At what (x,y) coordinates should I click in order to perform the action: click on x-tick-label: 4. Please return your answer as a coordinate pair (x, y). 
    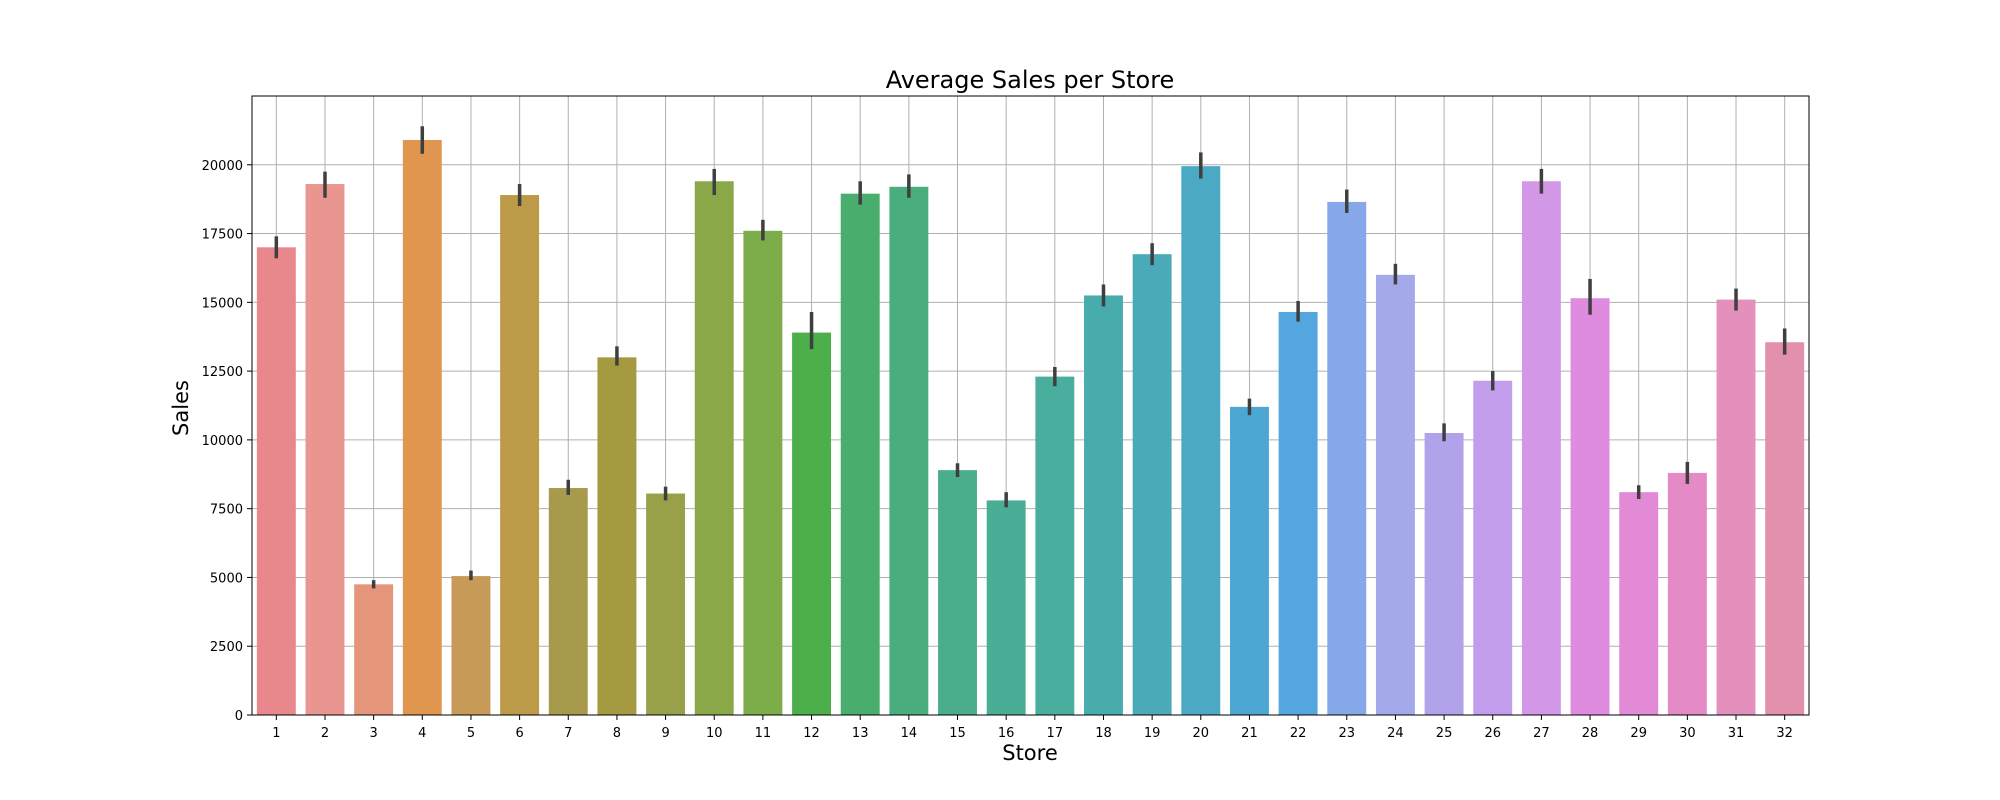
    Looking at the image, I should click on (422, 733).